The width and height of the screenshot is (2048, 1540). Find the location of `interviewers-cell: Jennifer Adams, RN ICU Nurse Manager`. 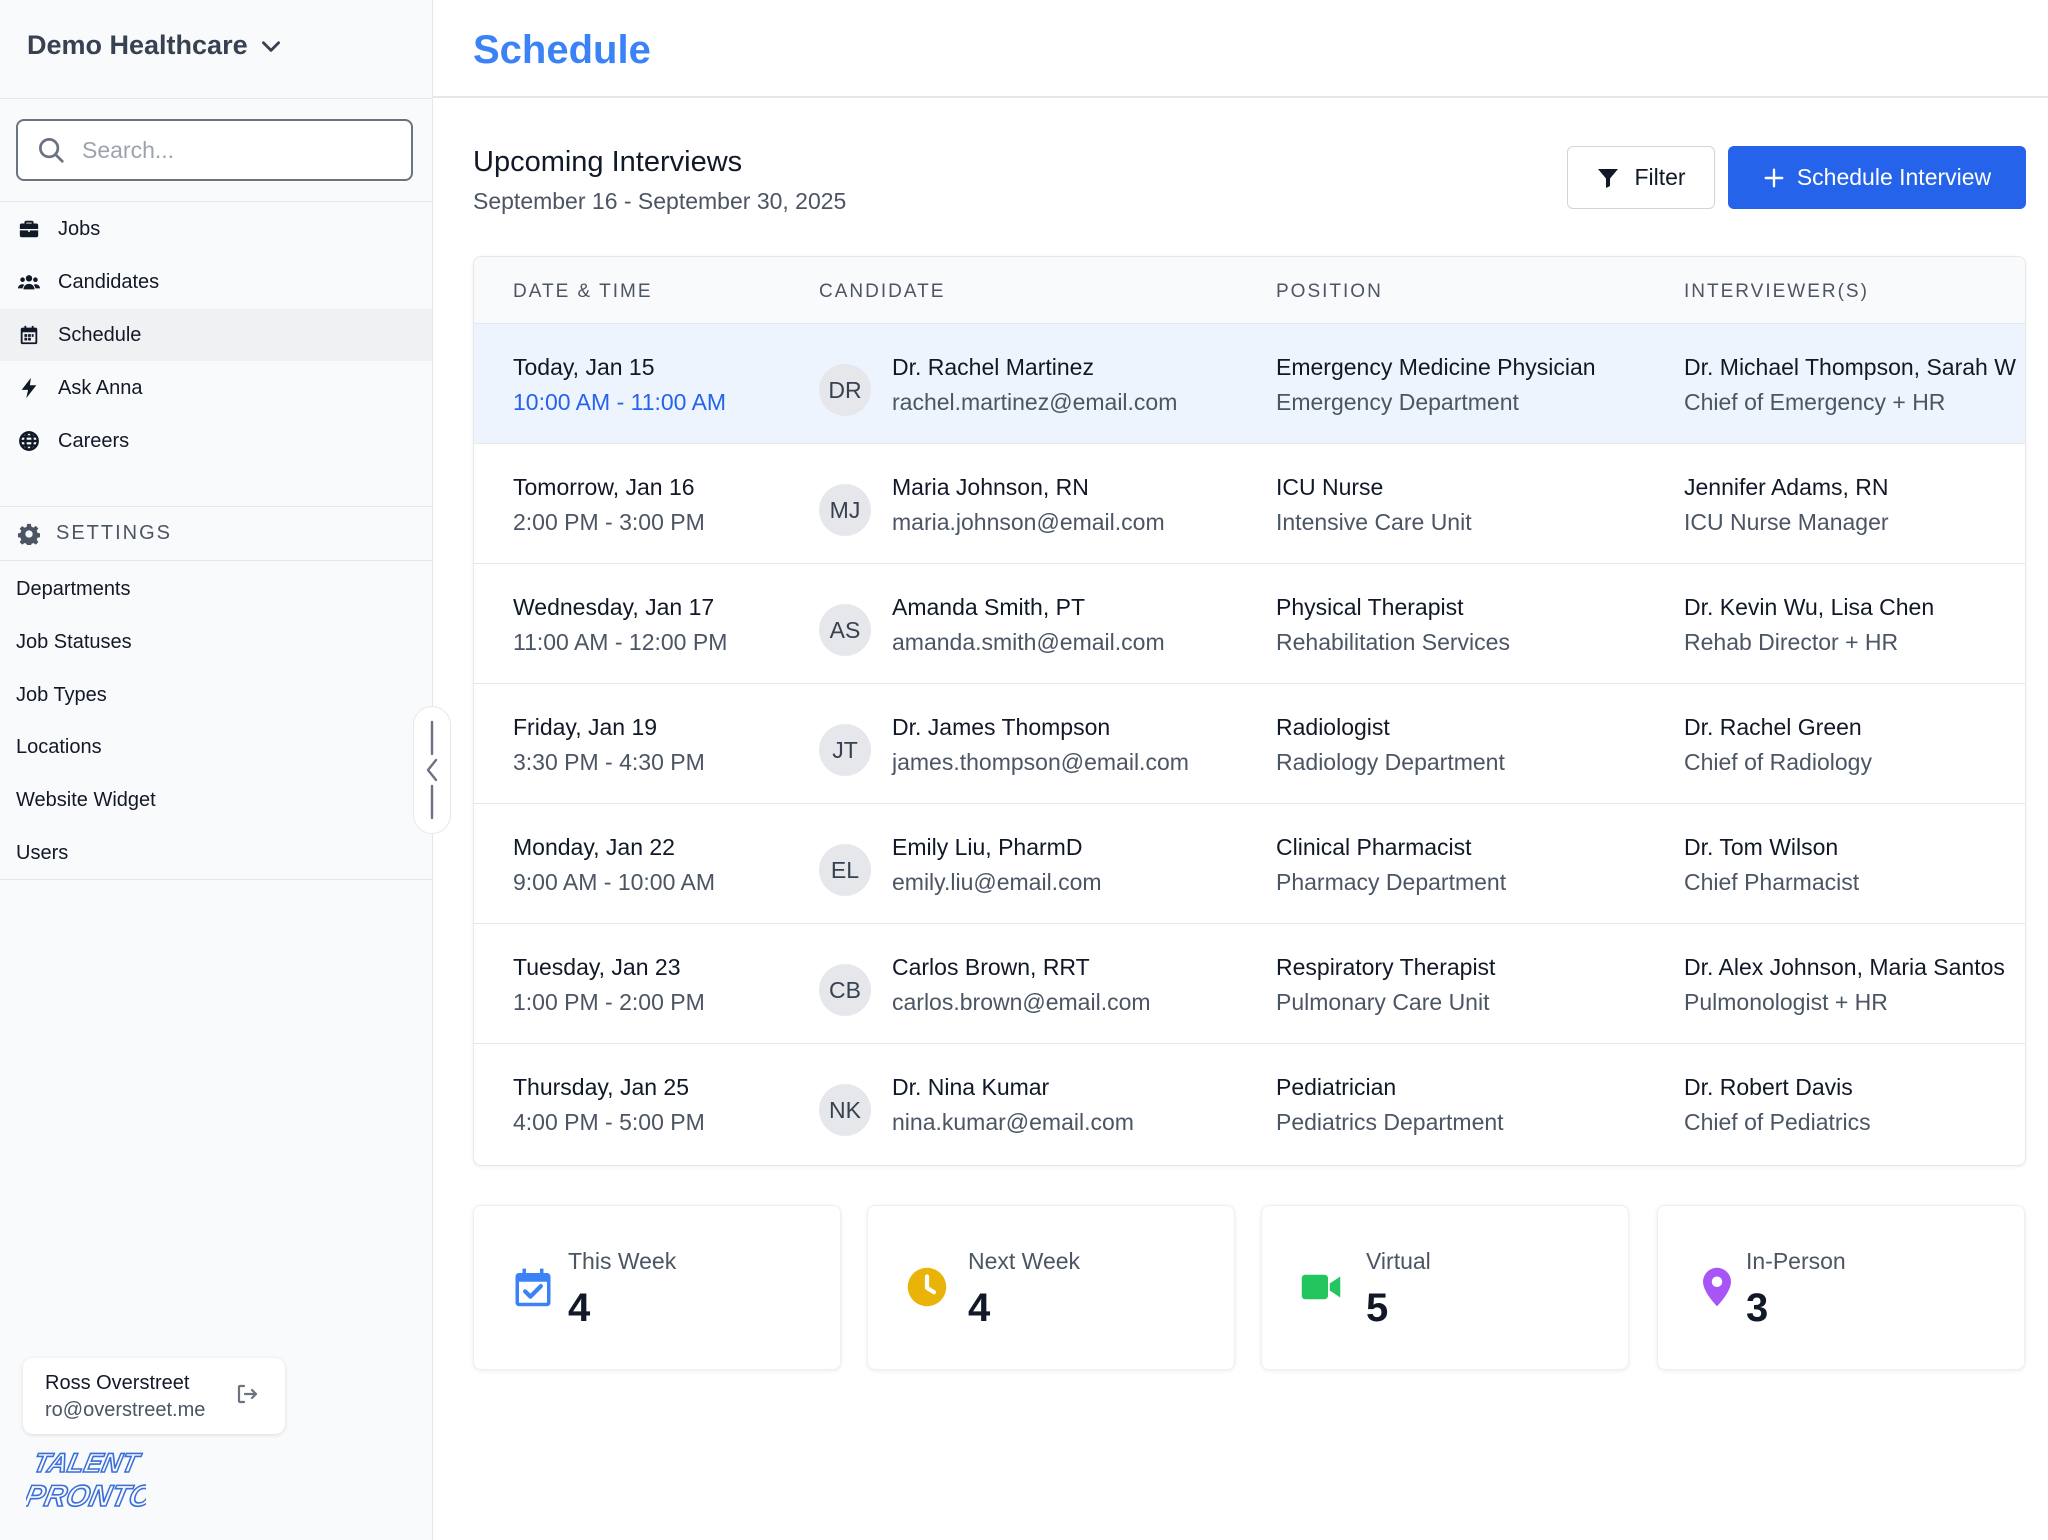

interviewers-cell: Jennifer Adams, RN ICU Nurse Manager is located at coordinates (1786, 505).